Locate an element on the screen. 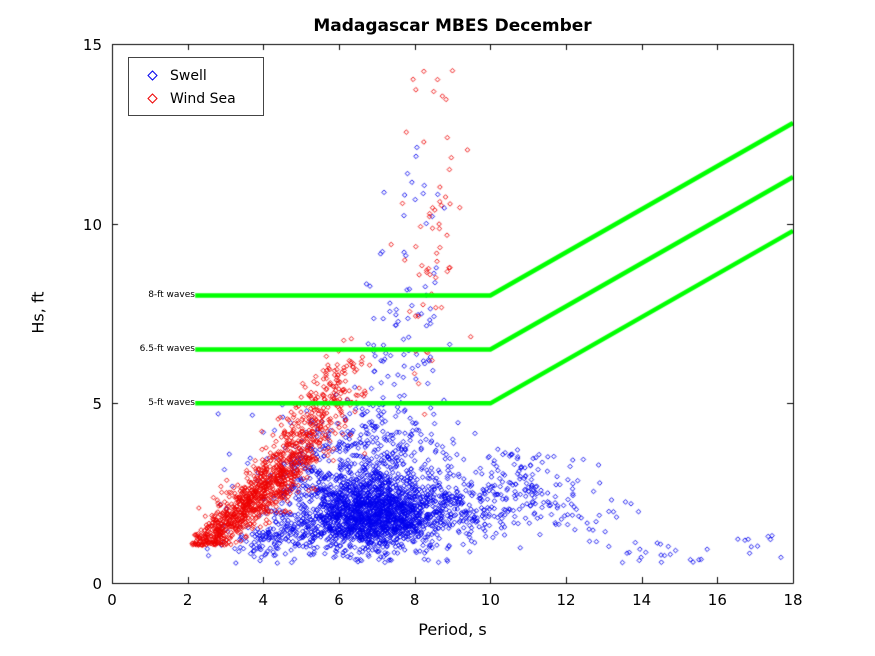 This screenshot has height=656, width=875. chart-title: Madagascar MBES December is located at coordinates (452, 26).